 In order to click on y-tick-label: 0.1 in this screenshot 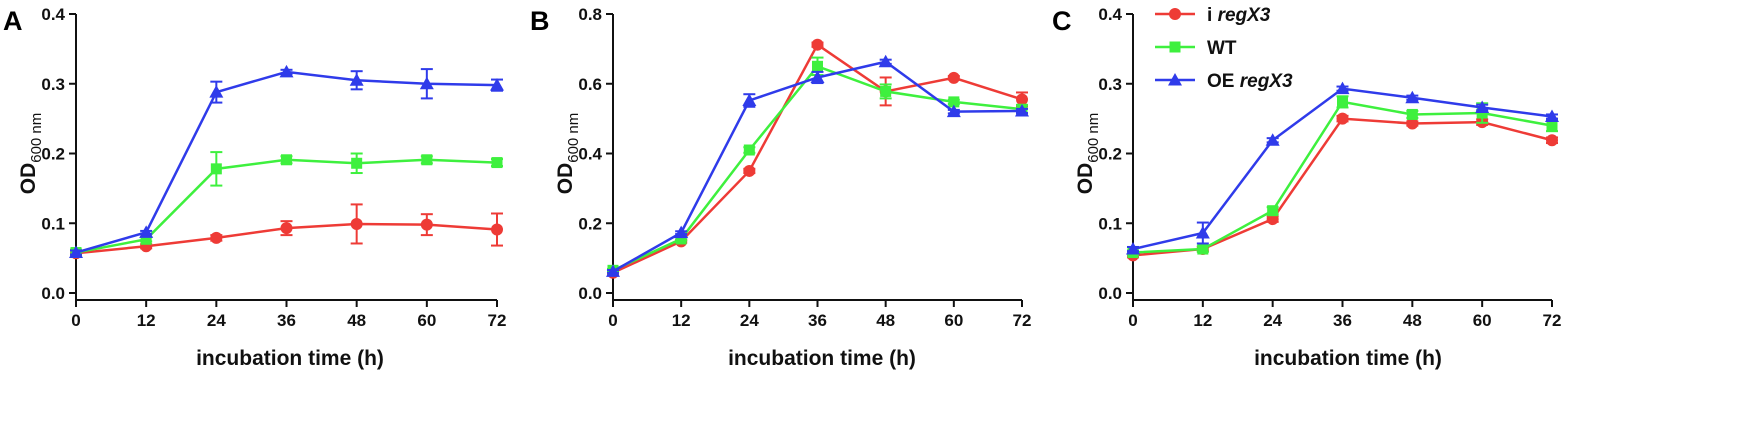, I will do `click(1110, 223)`.